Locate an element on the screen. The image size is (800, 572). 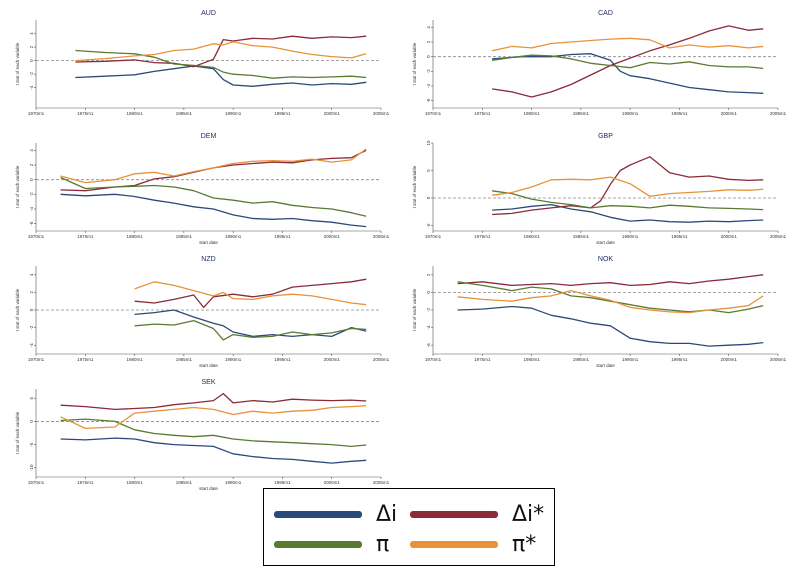
x-tick-label-nok: 1970m1 is located at coordinates (433, 359).